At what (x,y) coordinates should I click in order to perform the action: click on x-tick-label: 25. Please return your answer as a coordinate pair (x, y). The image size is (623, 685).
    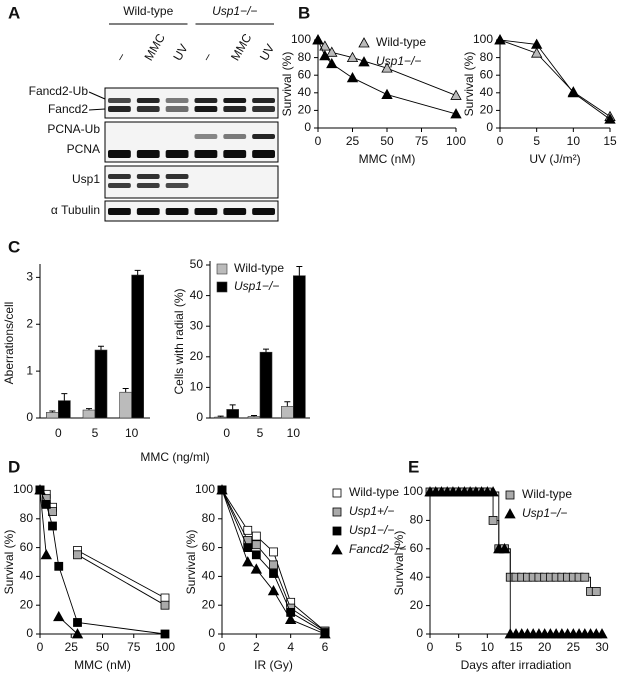
    Looking at the image, I should click on (72, 647).